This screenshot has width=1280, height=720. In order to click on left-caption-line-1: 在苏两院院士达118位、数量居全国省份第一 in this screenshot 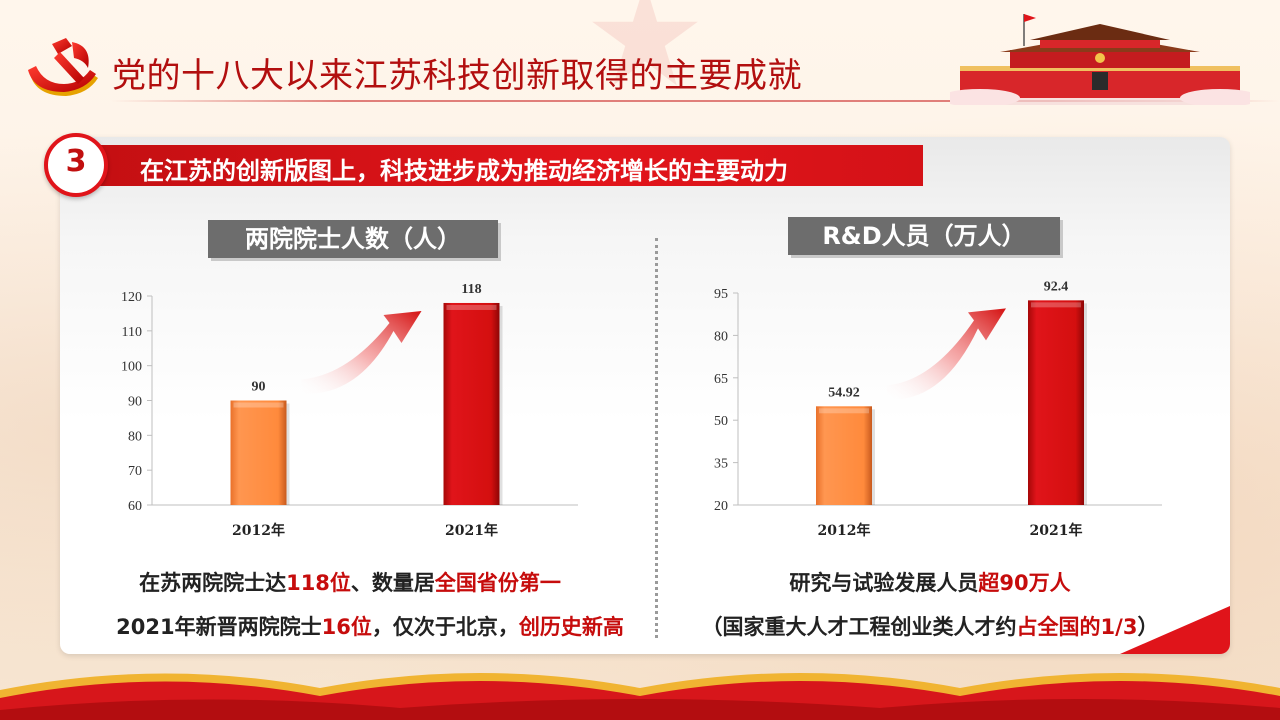, I will do `click(350, 582)`.